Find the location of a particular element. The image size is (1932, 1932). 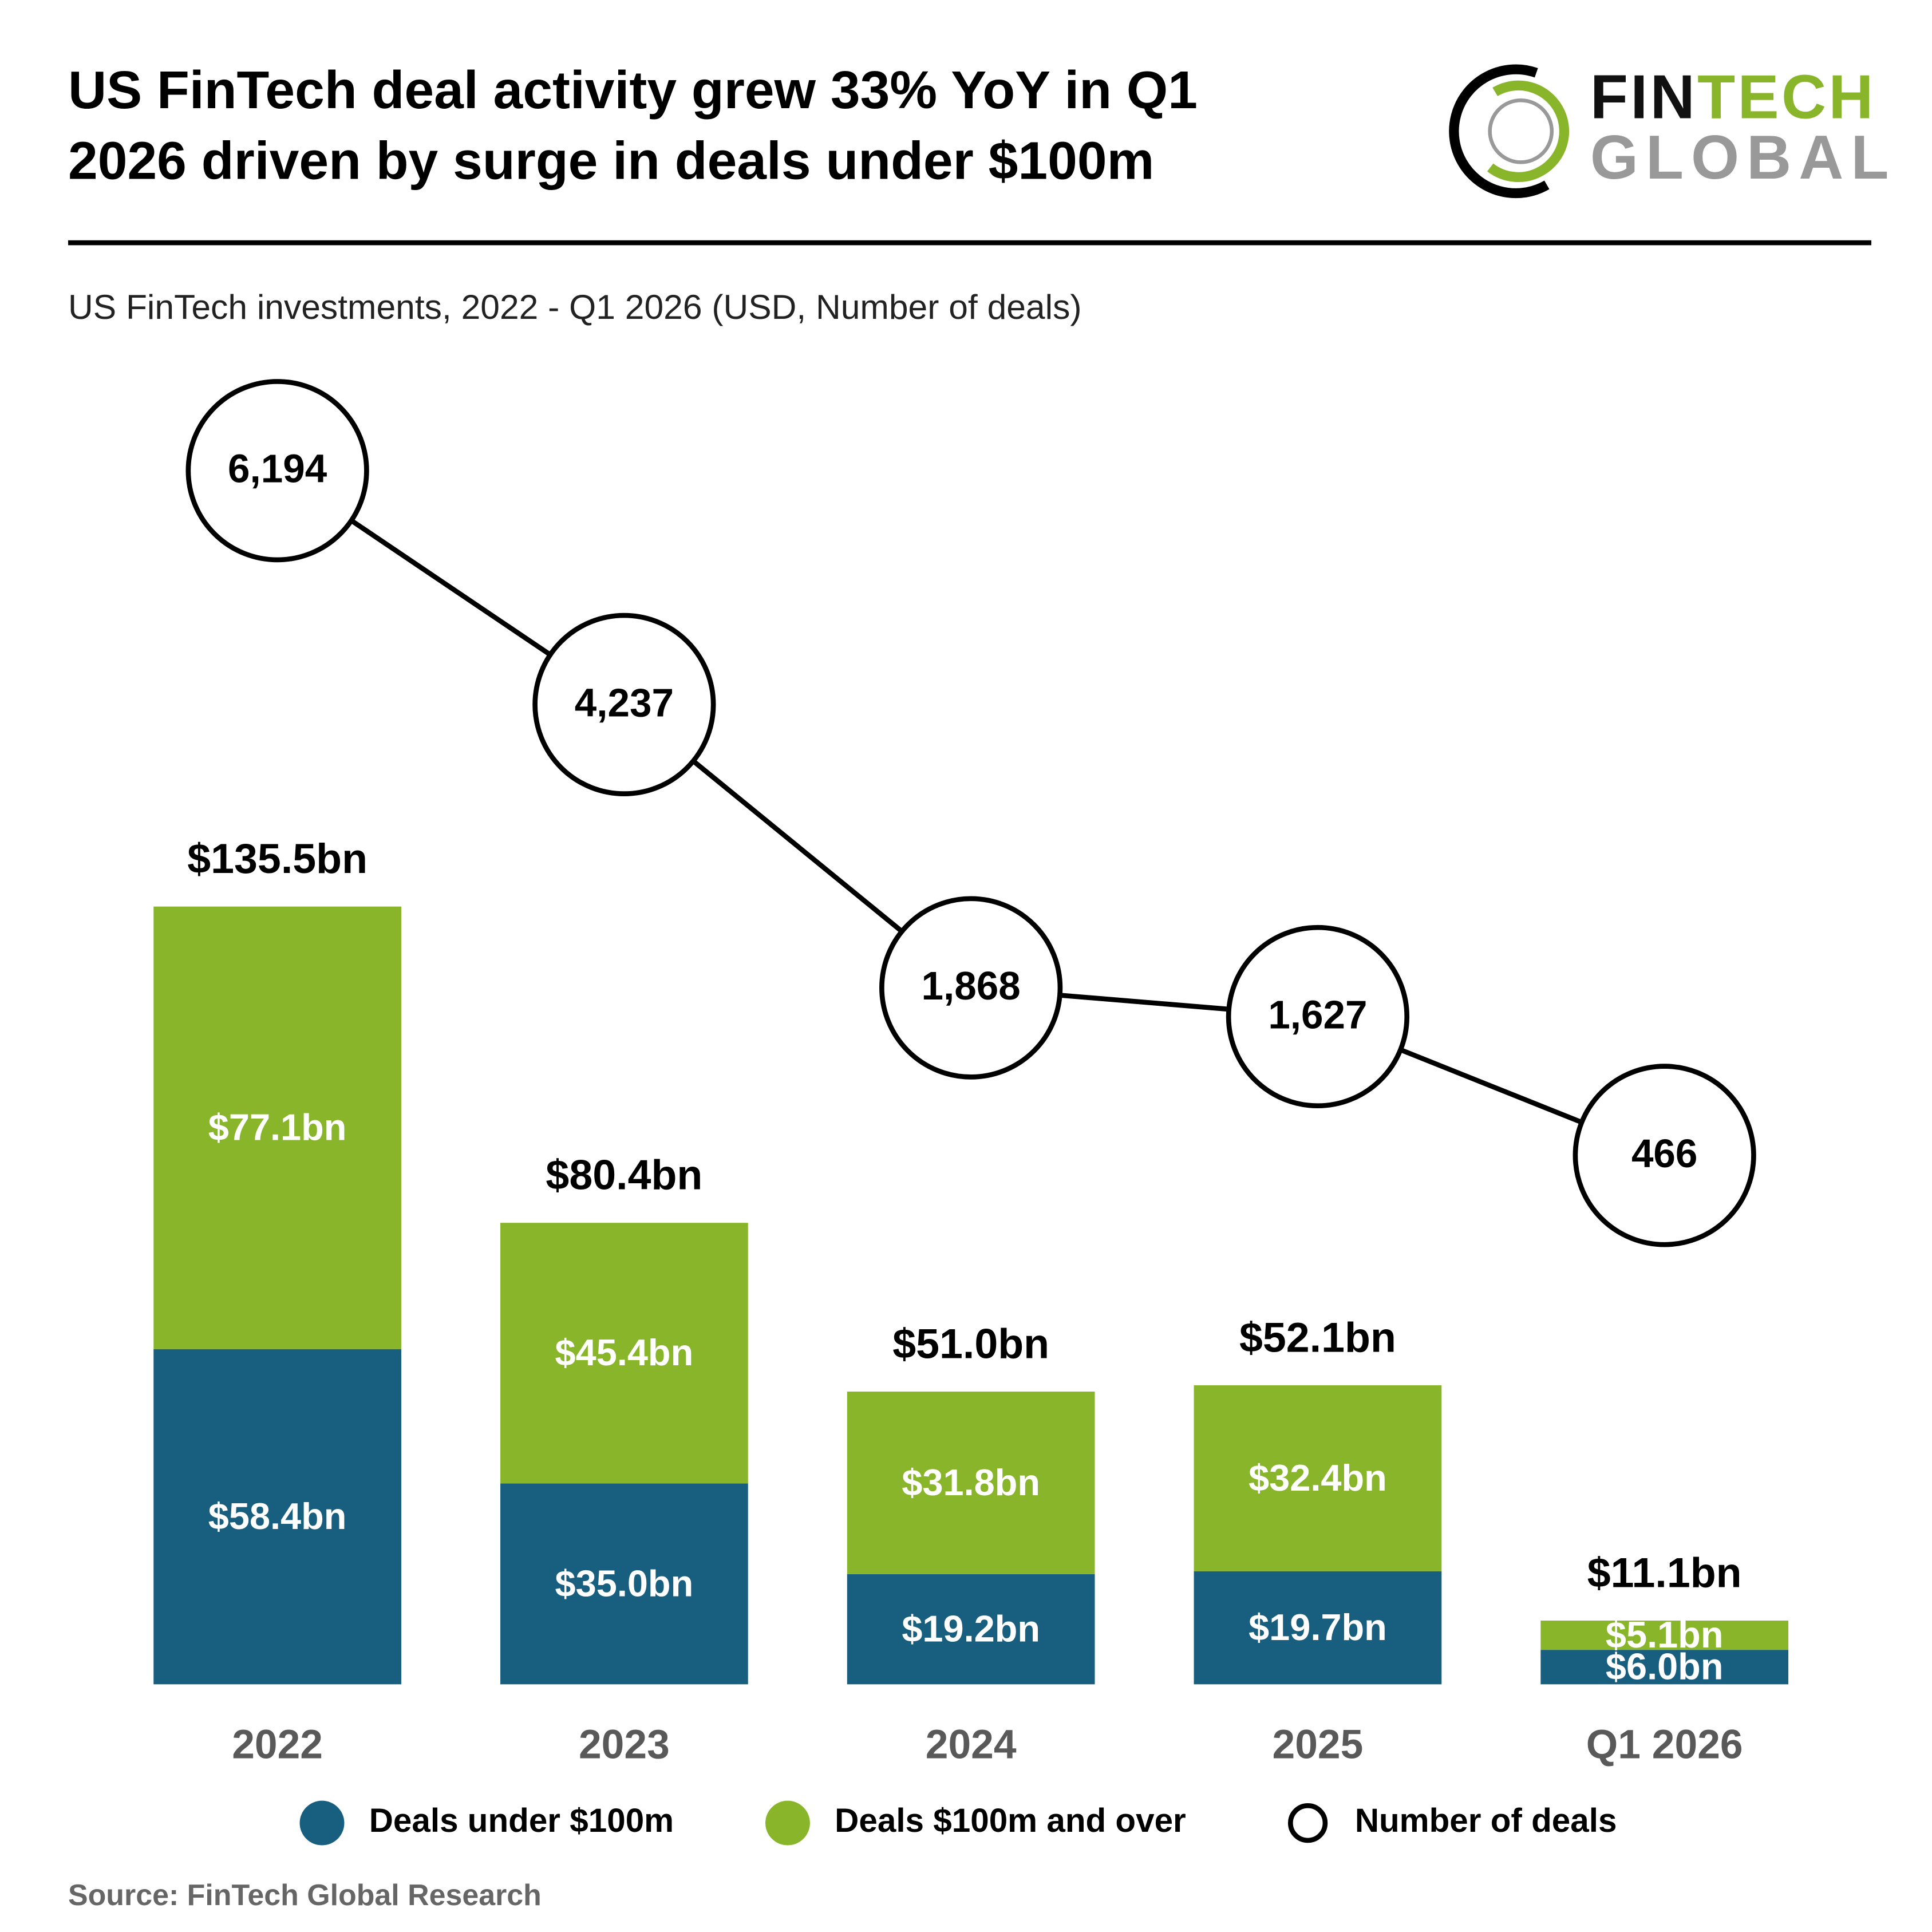

bar-value-label: $45.4bn is located at coordinates (624, 1352).